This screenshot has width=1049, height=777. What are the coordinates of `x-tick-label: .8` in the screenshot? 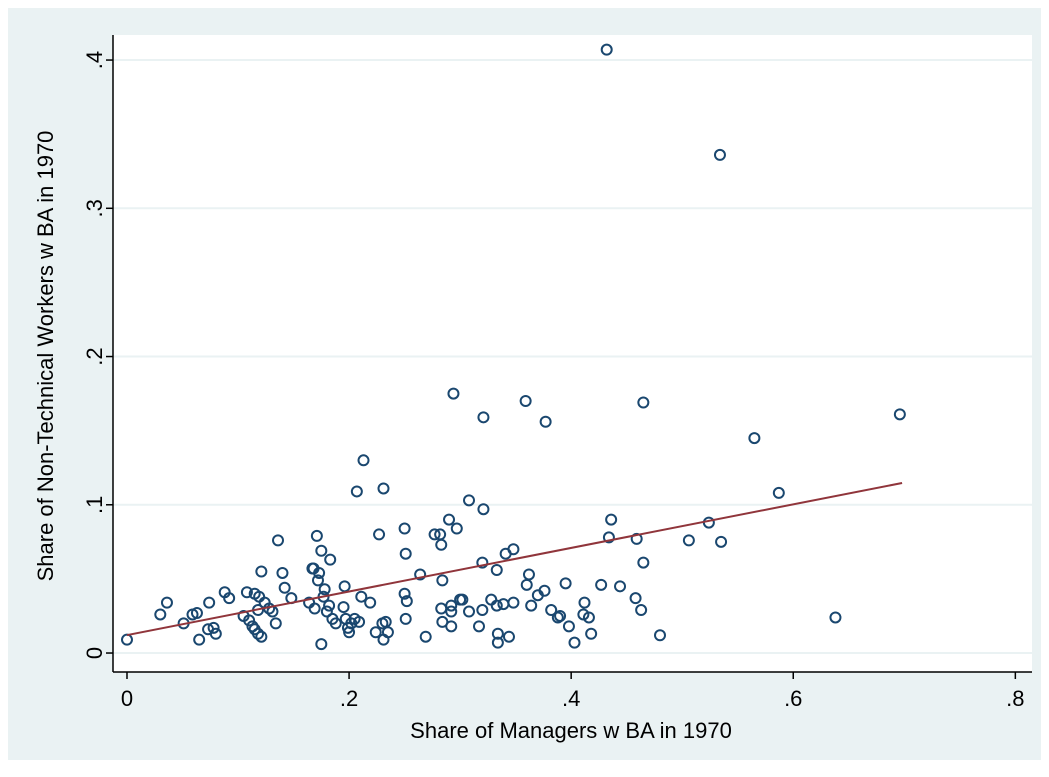 It's located at (1015, 698).